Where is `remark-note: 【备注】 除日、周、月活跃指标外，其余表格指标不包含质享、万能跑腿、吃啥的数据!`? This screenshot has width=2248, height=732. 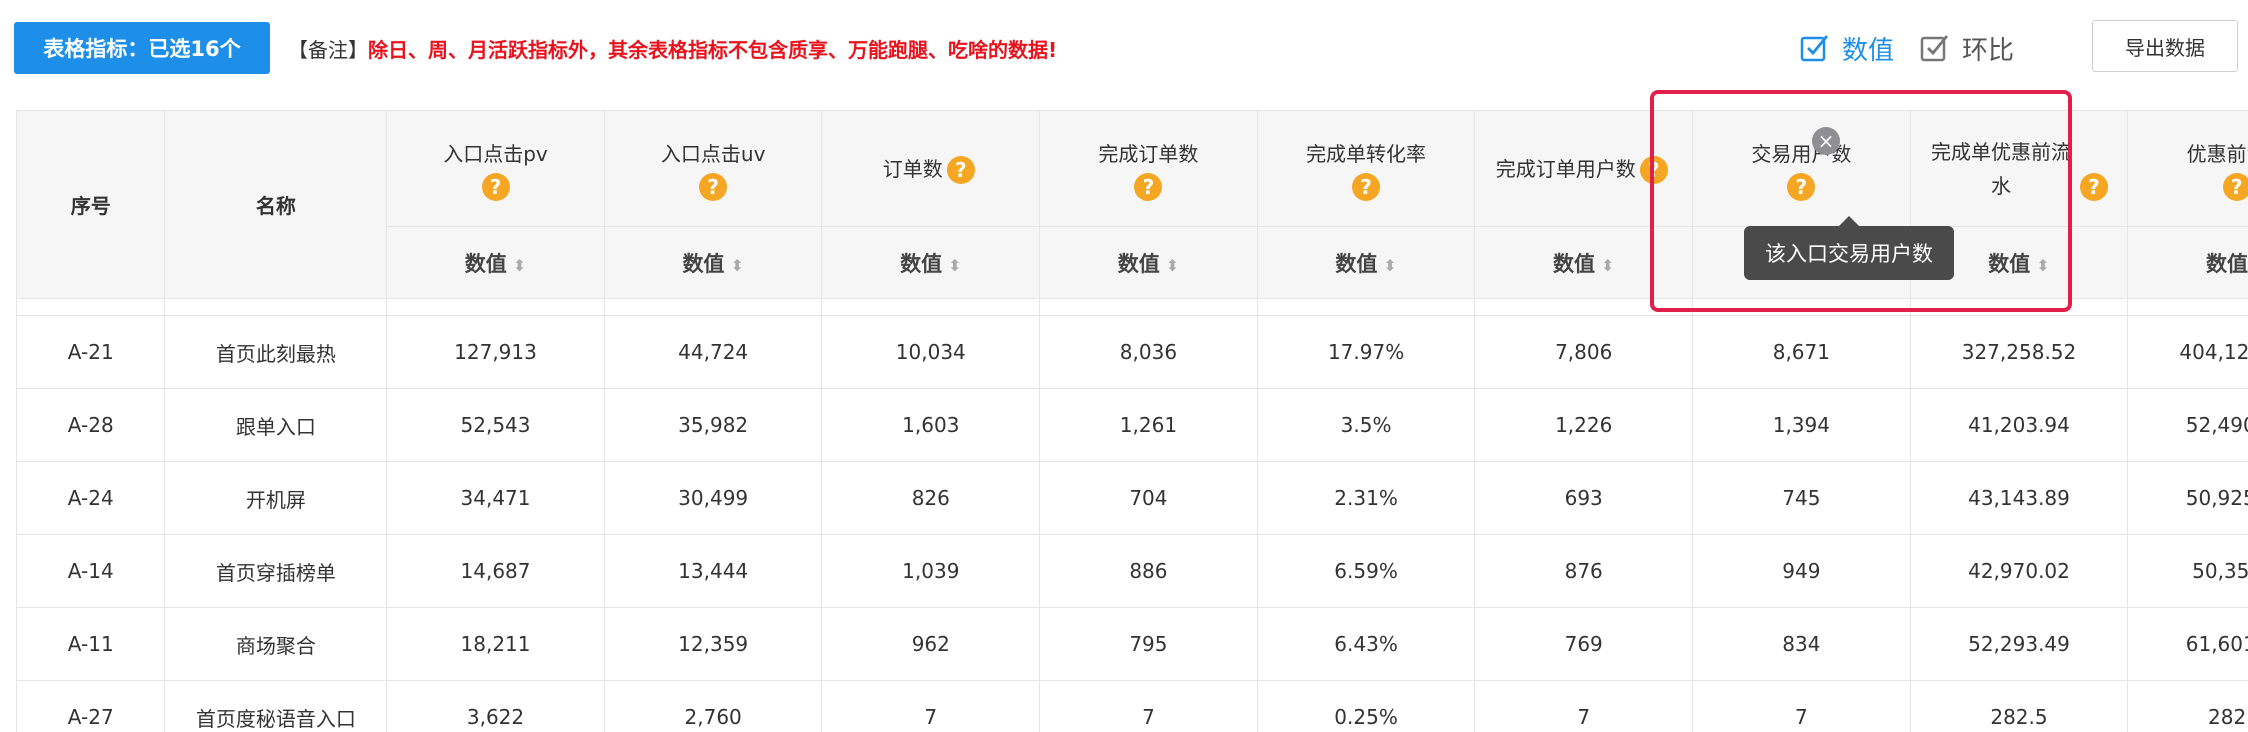 remark-note: 【备注】 除日、周、月活跃指标外，其余表格指标不包含质享、万能跑腿、吃啥的数据! is located at coordinates (672, 48).